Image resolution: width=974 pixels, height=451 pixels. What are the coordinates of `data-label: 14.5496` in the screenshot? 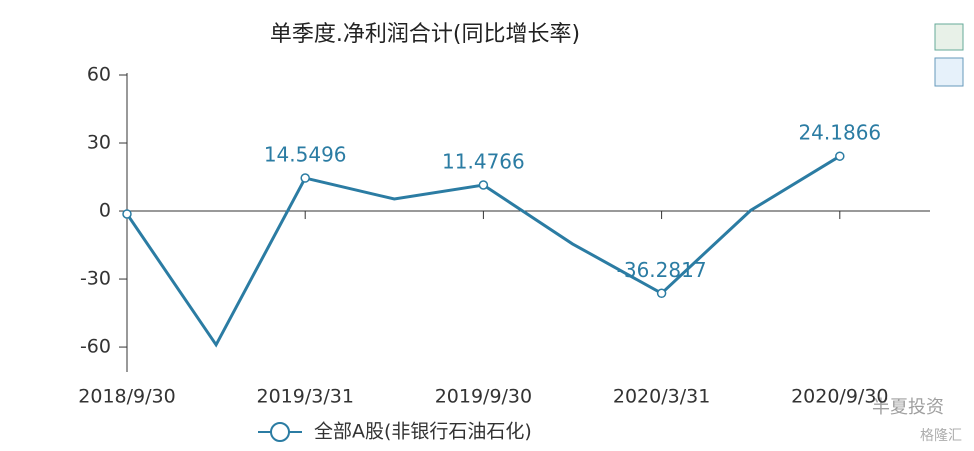 It's located at (305, 155).